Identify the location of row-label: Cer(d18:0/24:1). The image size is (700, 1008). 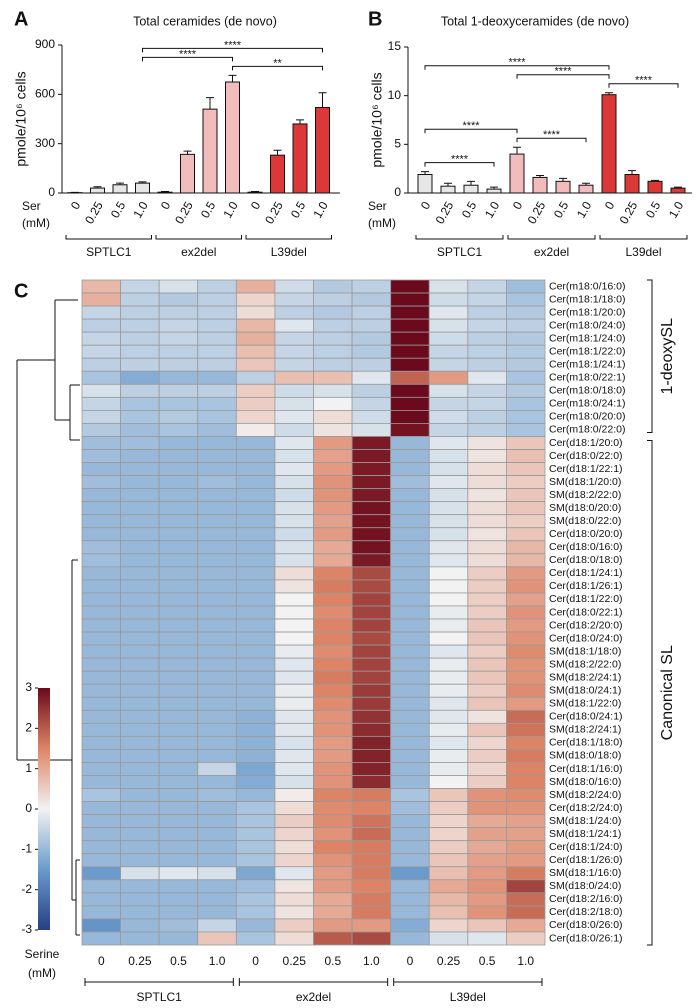
(586, 717).